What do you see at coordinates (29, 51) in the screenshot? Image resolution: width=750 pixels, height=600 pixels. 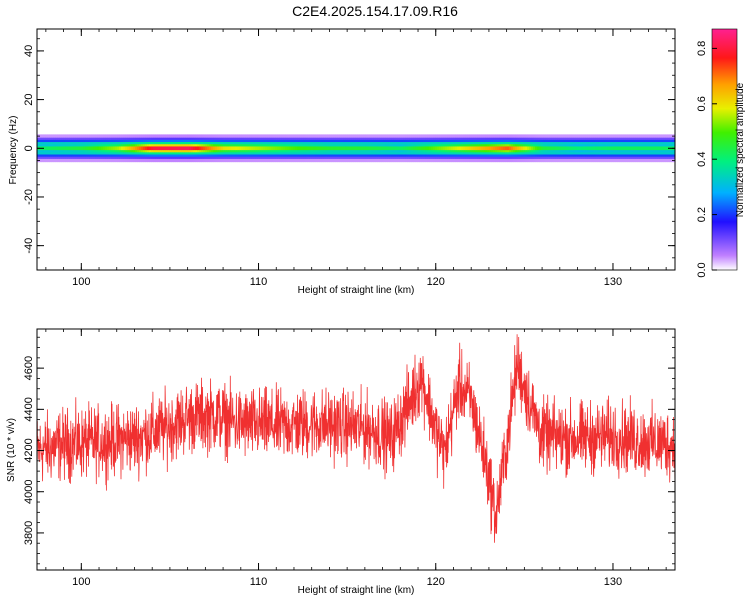 I see `y-tick-label: 40` at bounding box center [29, 51].